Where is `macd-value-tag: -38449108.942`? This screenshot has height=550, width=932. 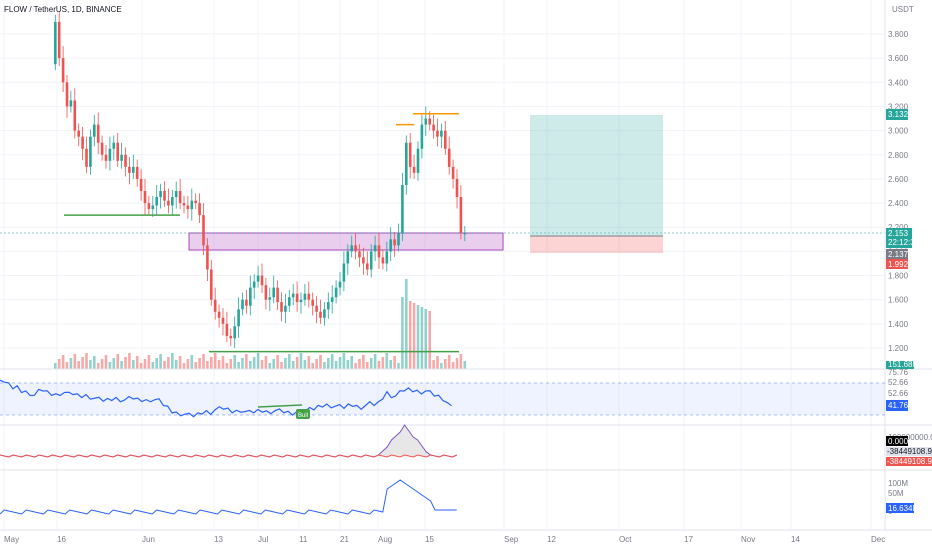 macd-value-tag: -38449108.942 is located at coordinates (909, 451).